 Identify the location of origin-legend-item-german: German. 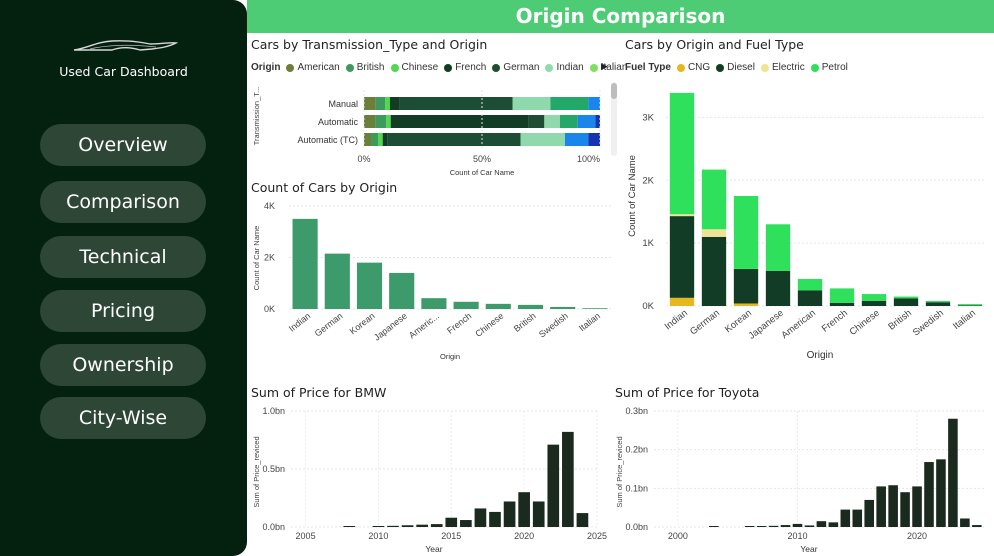
(515, 67).